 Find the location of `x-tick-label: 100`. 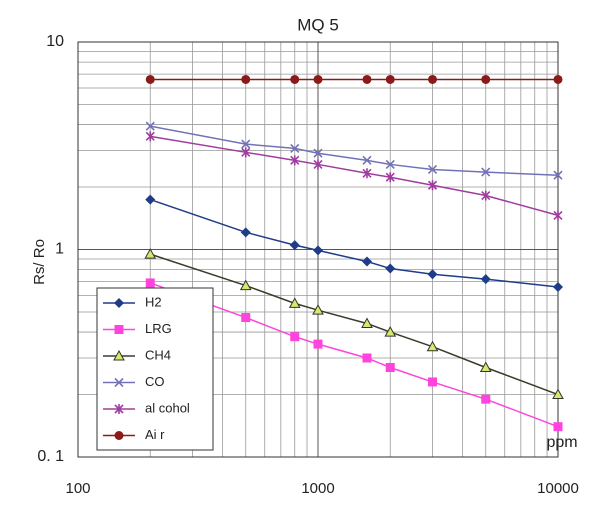

x-tick-label: 100 is located at coordinates (77, 488).